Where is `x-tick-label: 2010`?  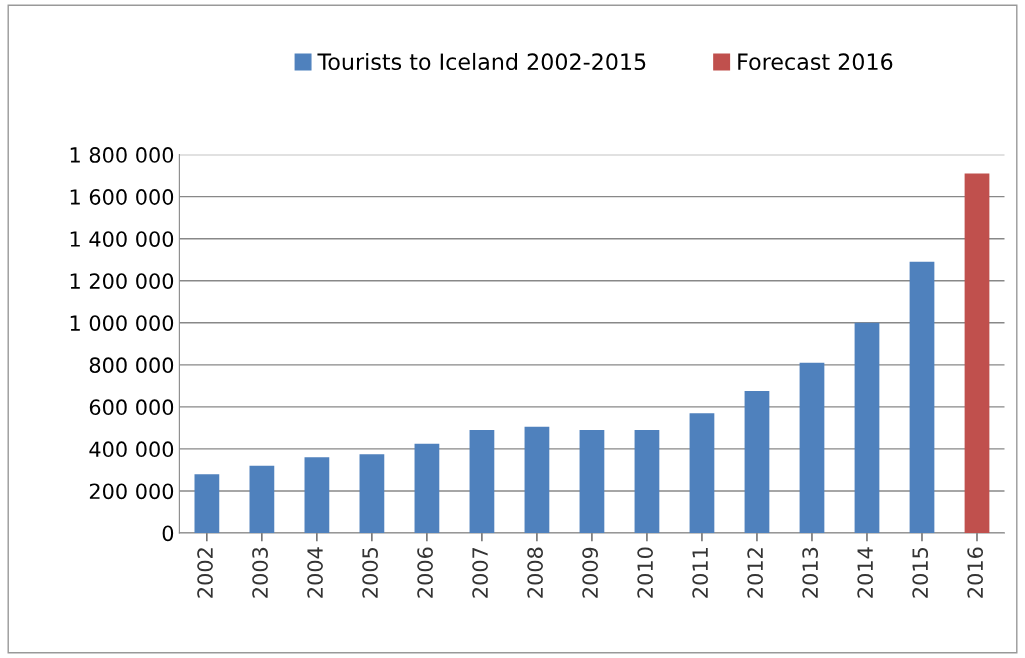
x-tick-label: 2010 is located at coordinates (645, 572).